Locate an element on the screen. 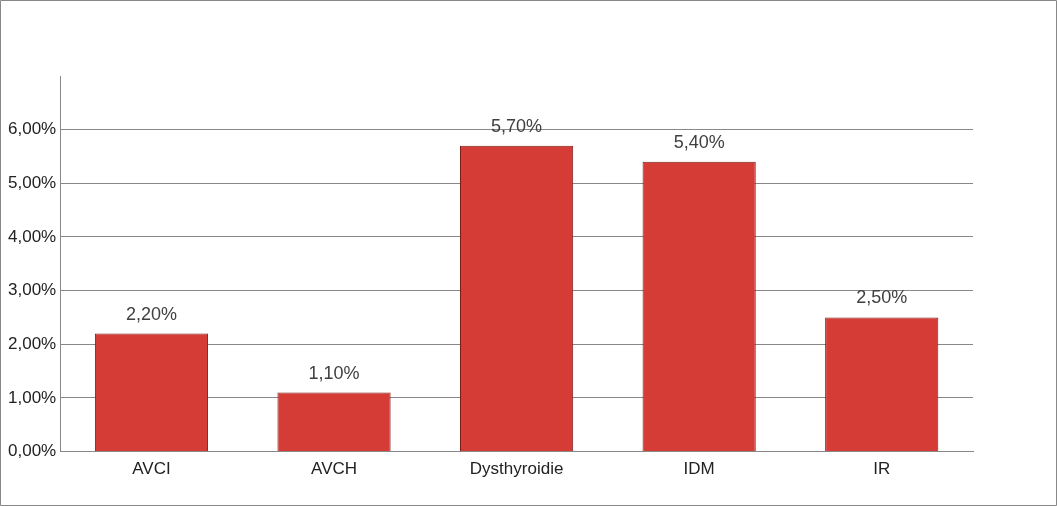  x-tick-label: Dysthyroidie is located at coordinates (516, 469).